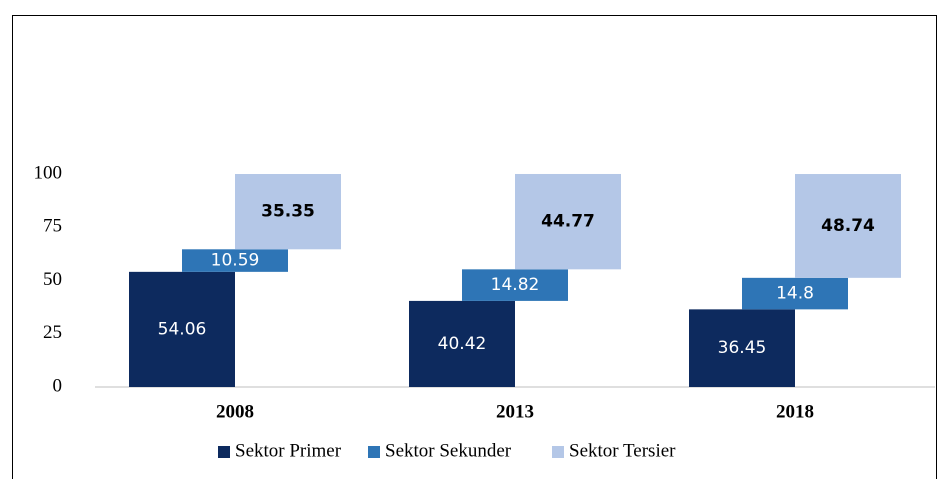 This screenshot has height=479, width=947. What do you see at coordinates (795, 411) in the screenshot?
I see `x-tick-label: 2018` at bounding box center [795, 411].